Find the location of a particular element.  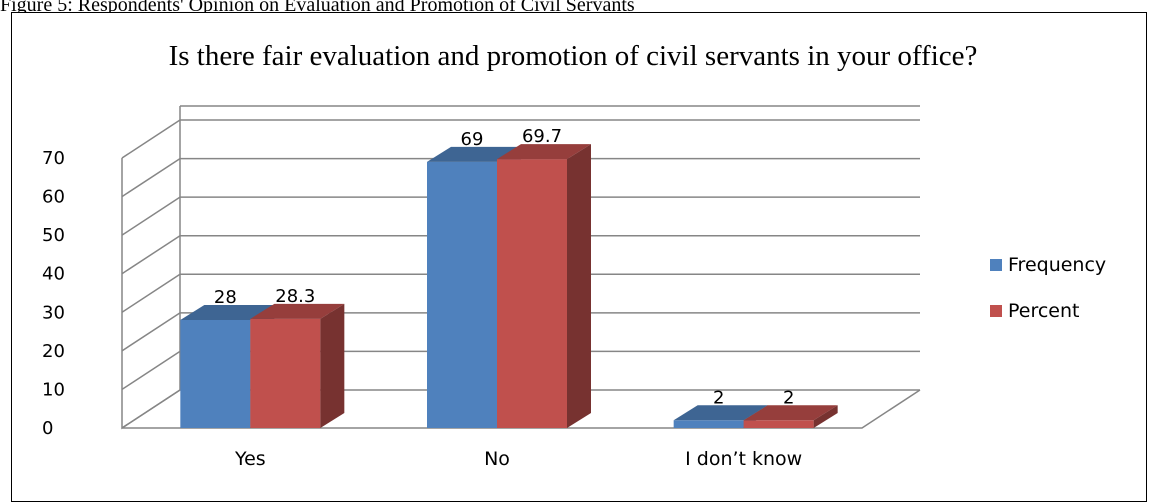

legend-label: Frequency is located at coordinates (1057, 265).